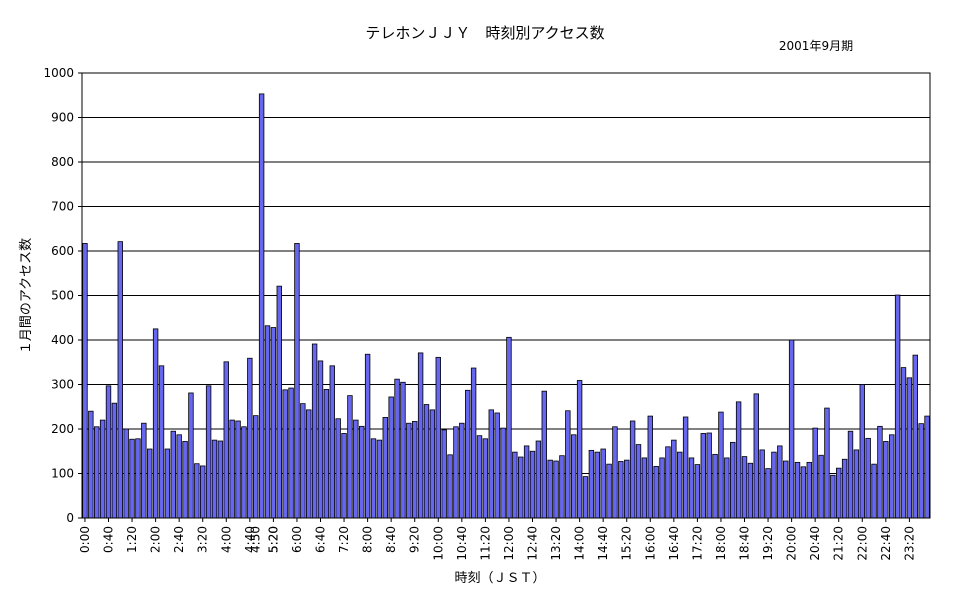 The width and height of the screenshot is (970, 604). Describe the element at coordinates (533, 543) in the screenshot. I see `x-tick-label: 12:40` at that location.